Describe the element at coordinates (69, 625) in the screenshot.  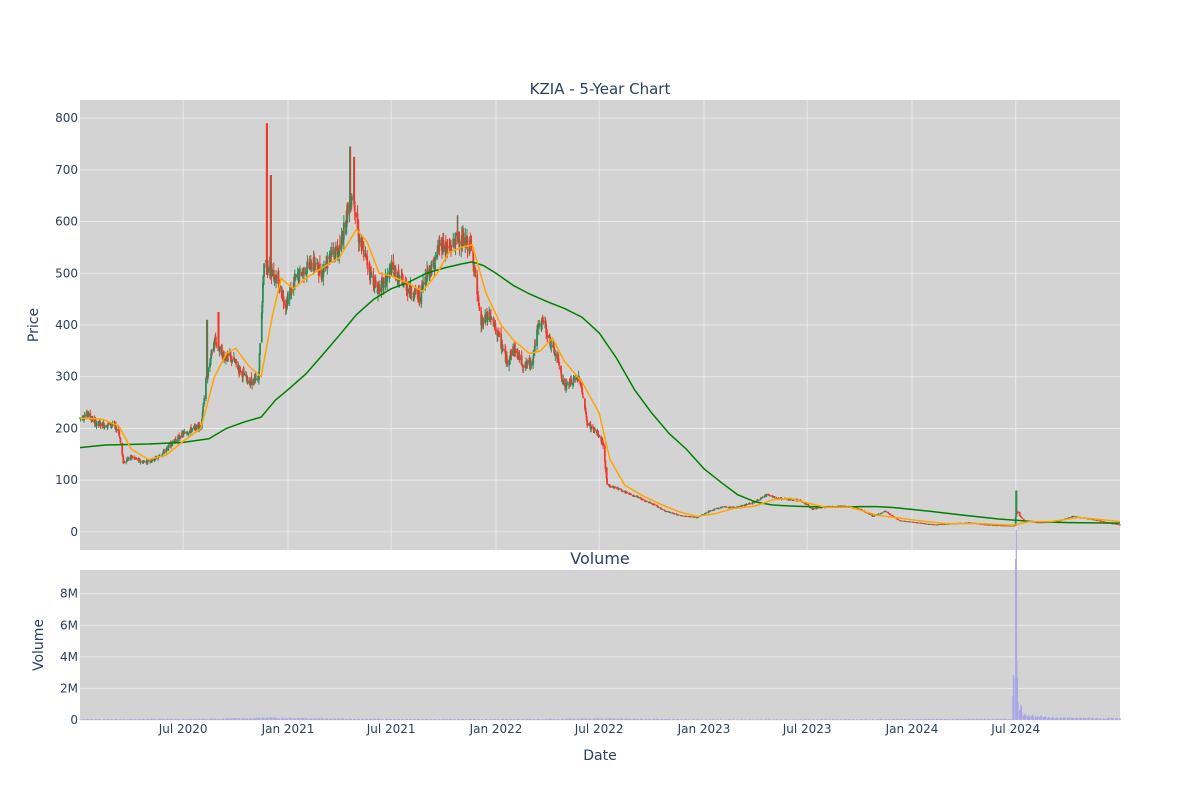
I see `volume-y-tick-label: 6M` at that location.